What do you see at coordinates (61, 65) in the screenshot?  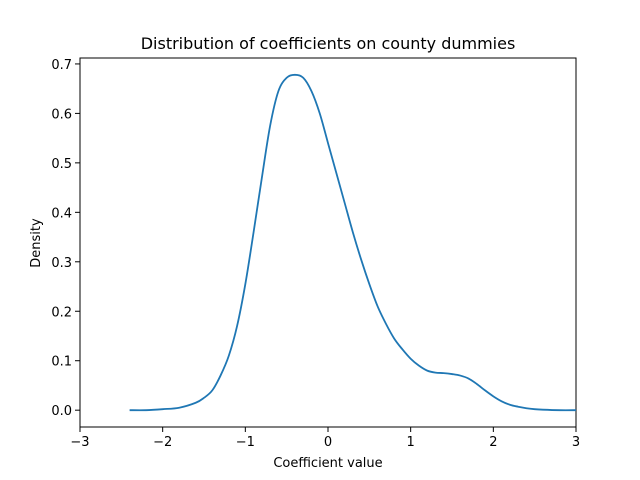 I see `y-tick-label: 0.7` at bounding box center [61, 65].